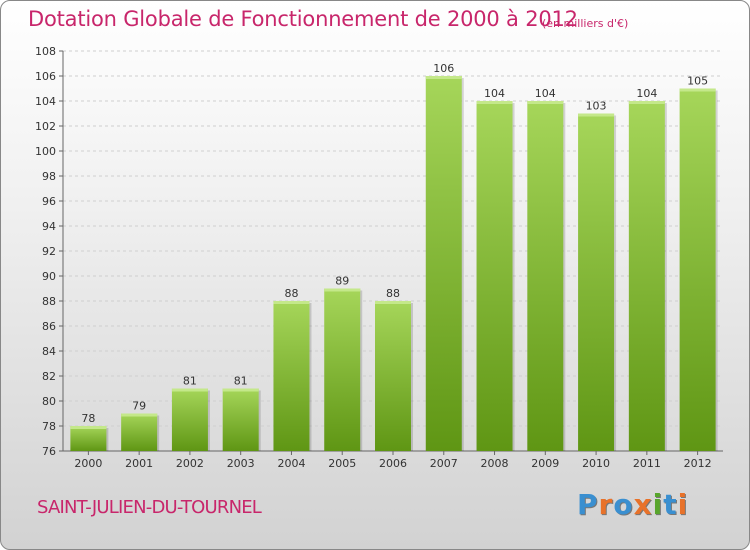  I want to click on y-tick-label: 80, so click(49, 401).